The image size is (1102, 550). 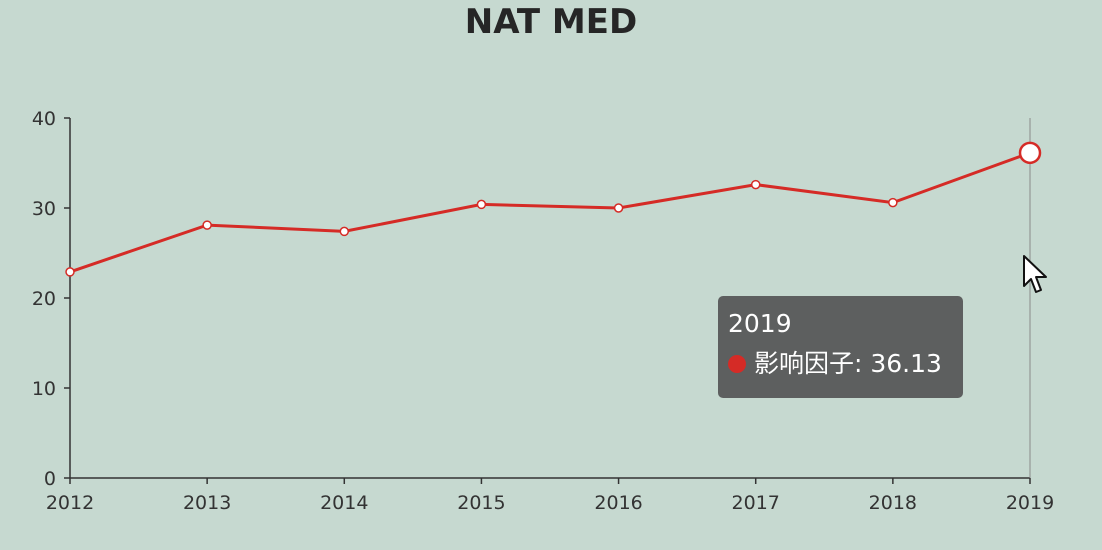 What do you see at coordinates (1030, 503) in the screenshot?
I see `x-tick-label: 2019` at bounding box center [1030, 503].